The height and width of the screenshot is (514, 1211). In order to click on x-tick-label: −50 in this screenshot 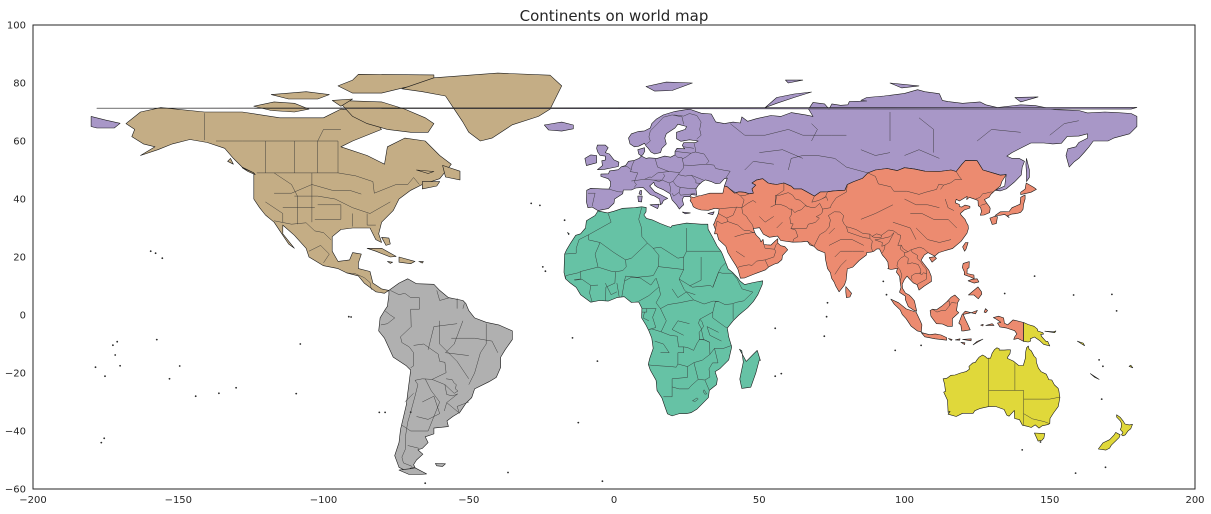, I will do `click(468, 500)`.